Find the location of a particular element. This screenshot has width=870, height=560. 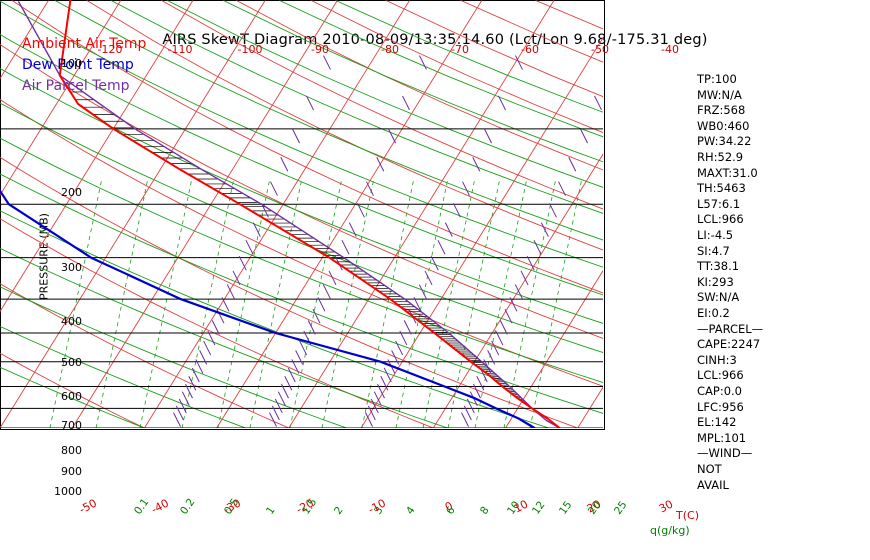

index-line-0: TP:100 is located at coordinates (717, 79).